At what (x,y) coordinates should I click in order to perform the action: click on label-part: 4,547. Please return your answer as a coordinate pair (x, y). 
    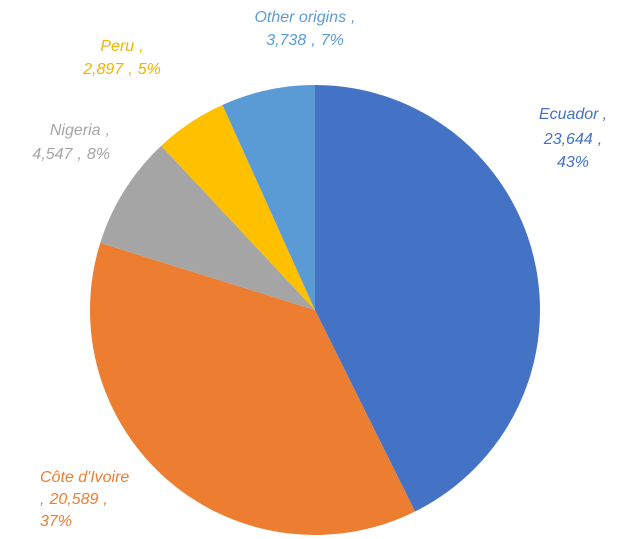
    Looking at the image, I should click on (52, 154).